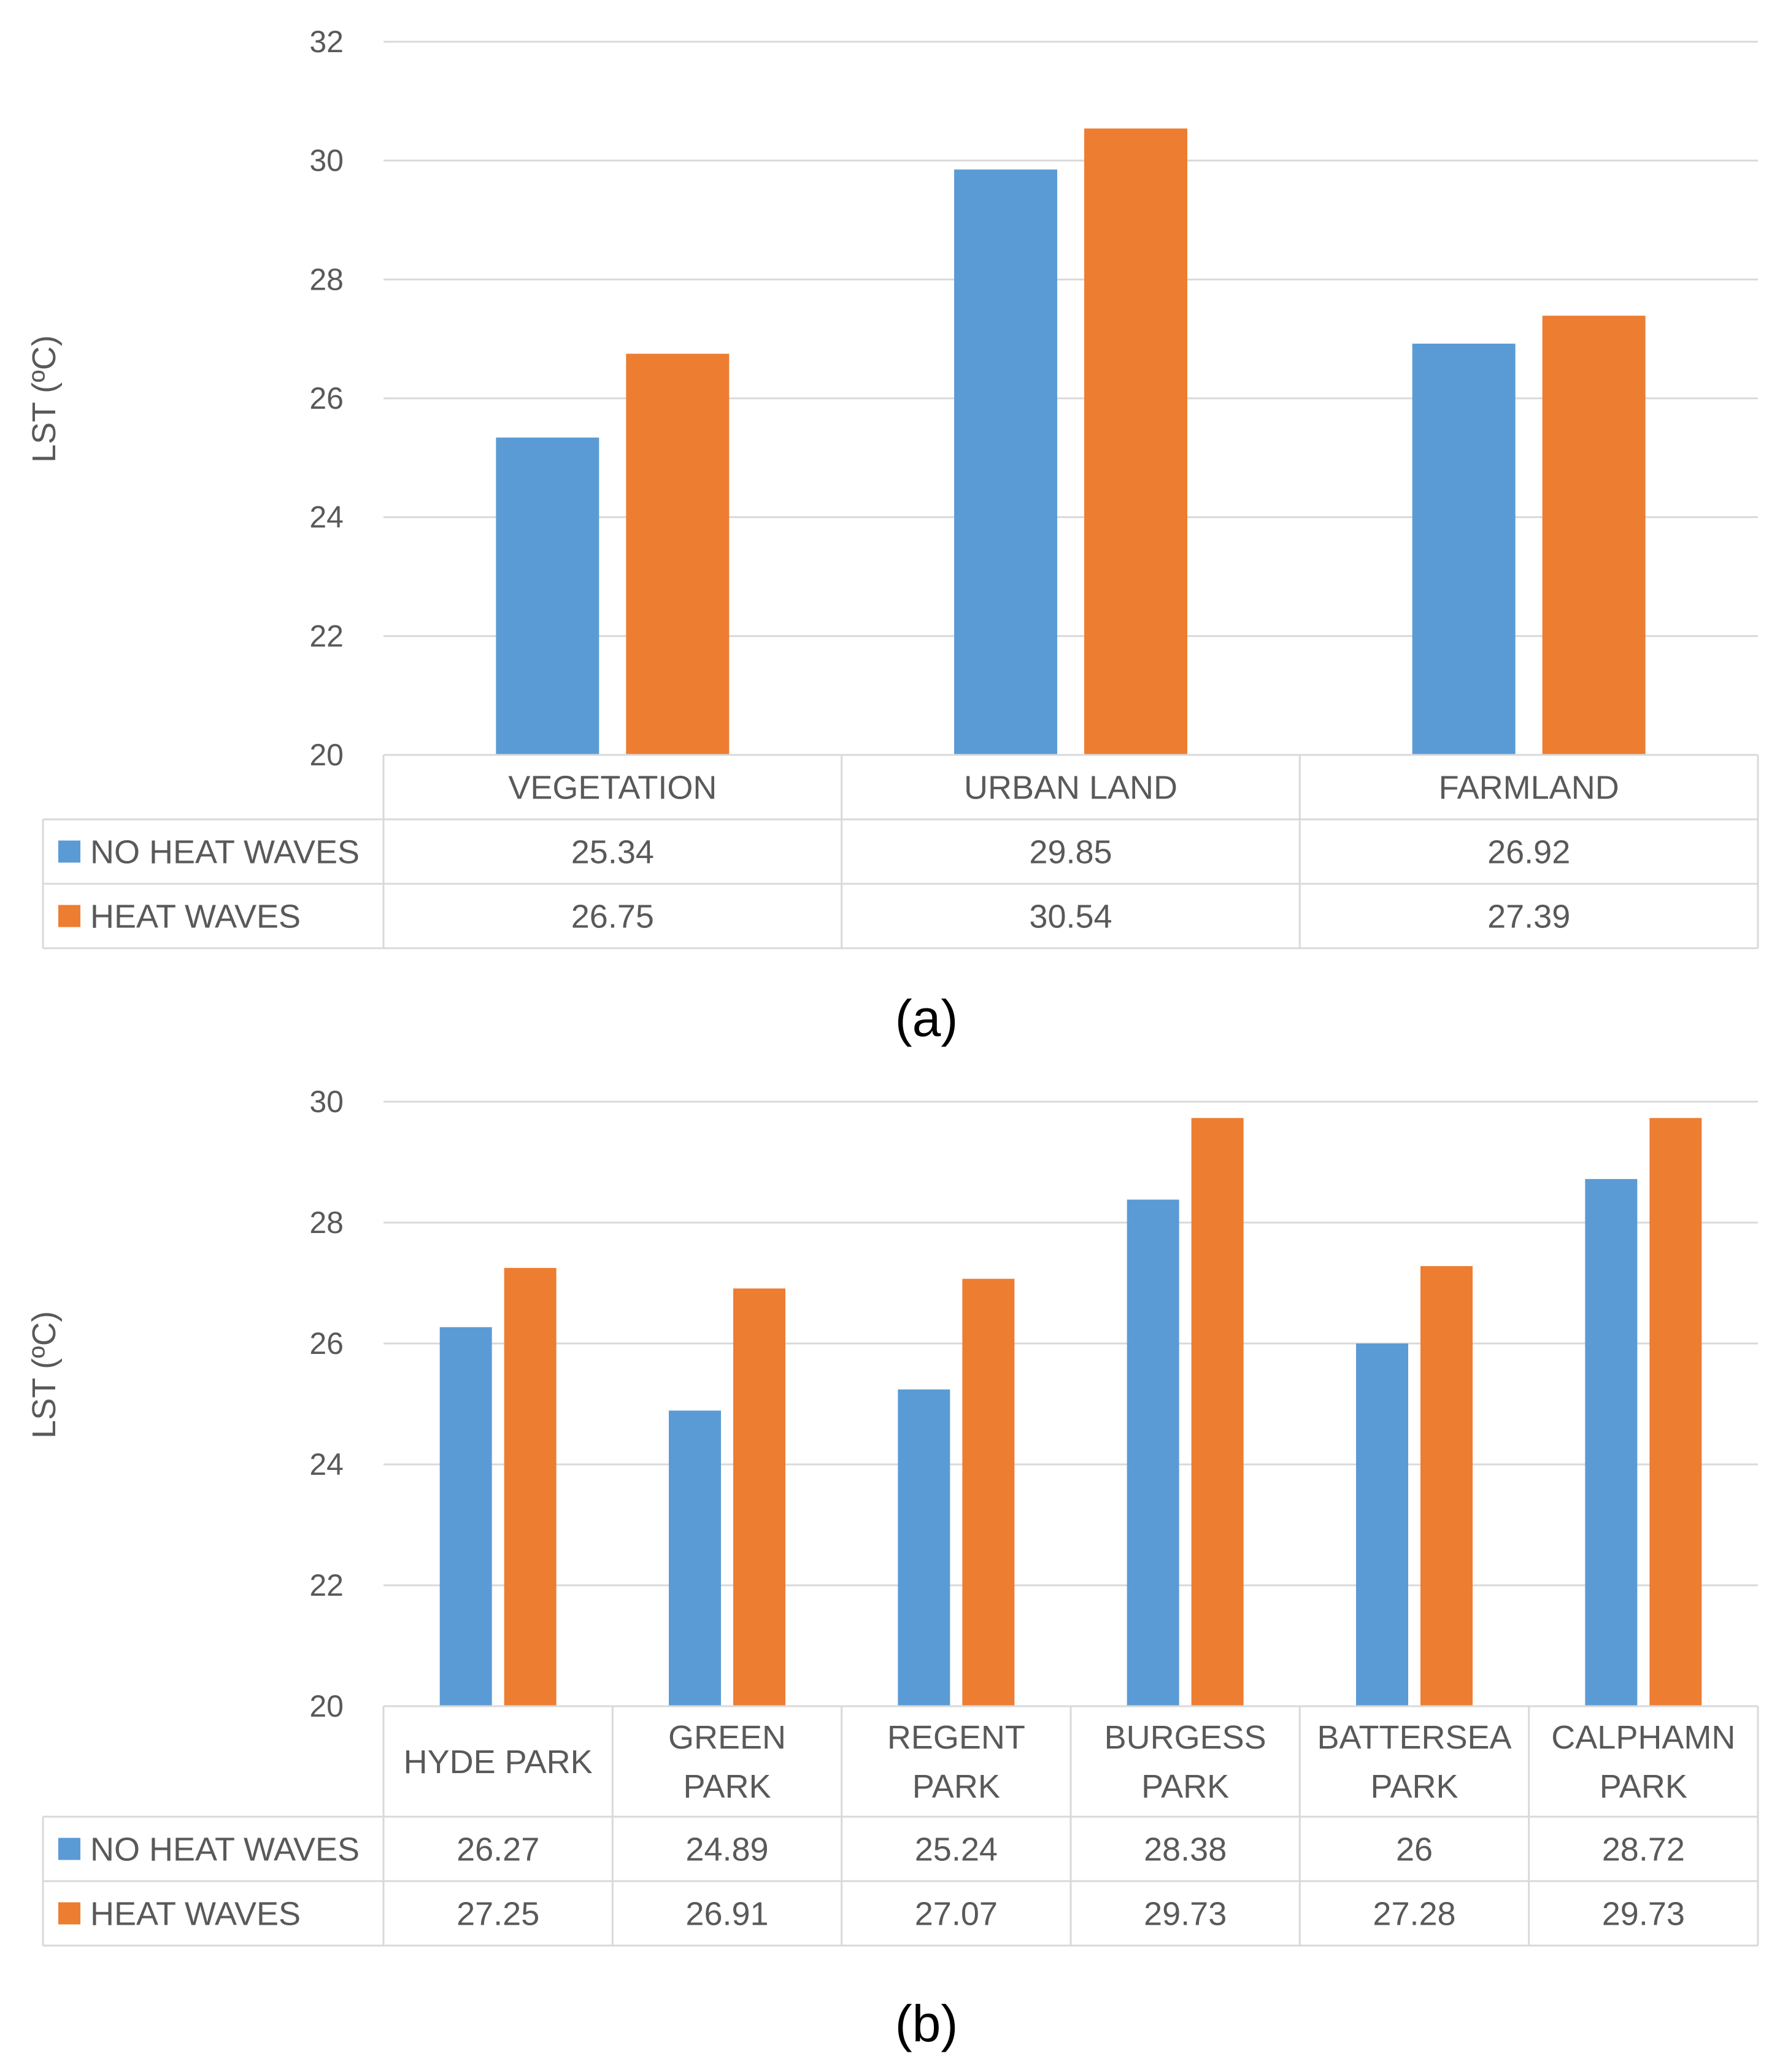 The image size is (1788, 2072). What do you see at coordinates (1528, 852) in the screenshot?
I see `chart-a-data-label: 26.92` at bounding box center [1528, 852].